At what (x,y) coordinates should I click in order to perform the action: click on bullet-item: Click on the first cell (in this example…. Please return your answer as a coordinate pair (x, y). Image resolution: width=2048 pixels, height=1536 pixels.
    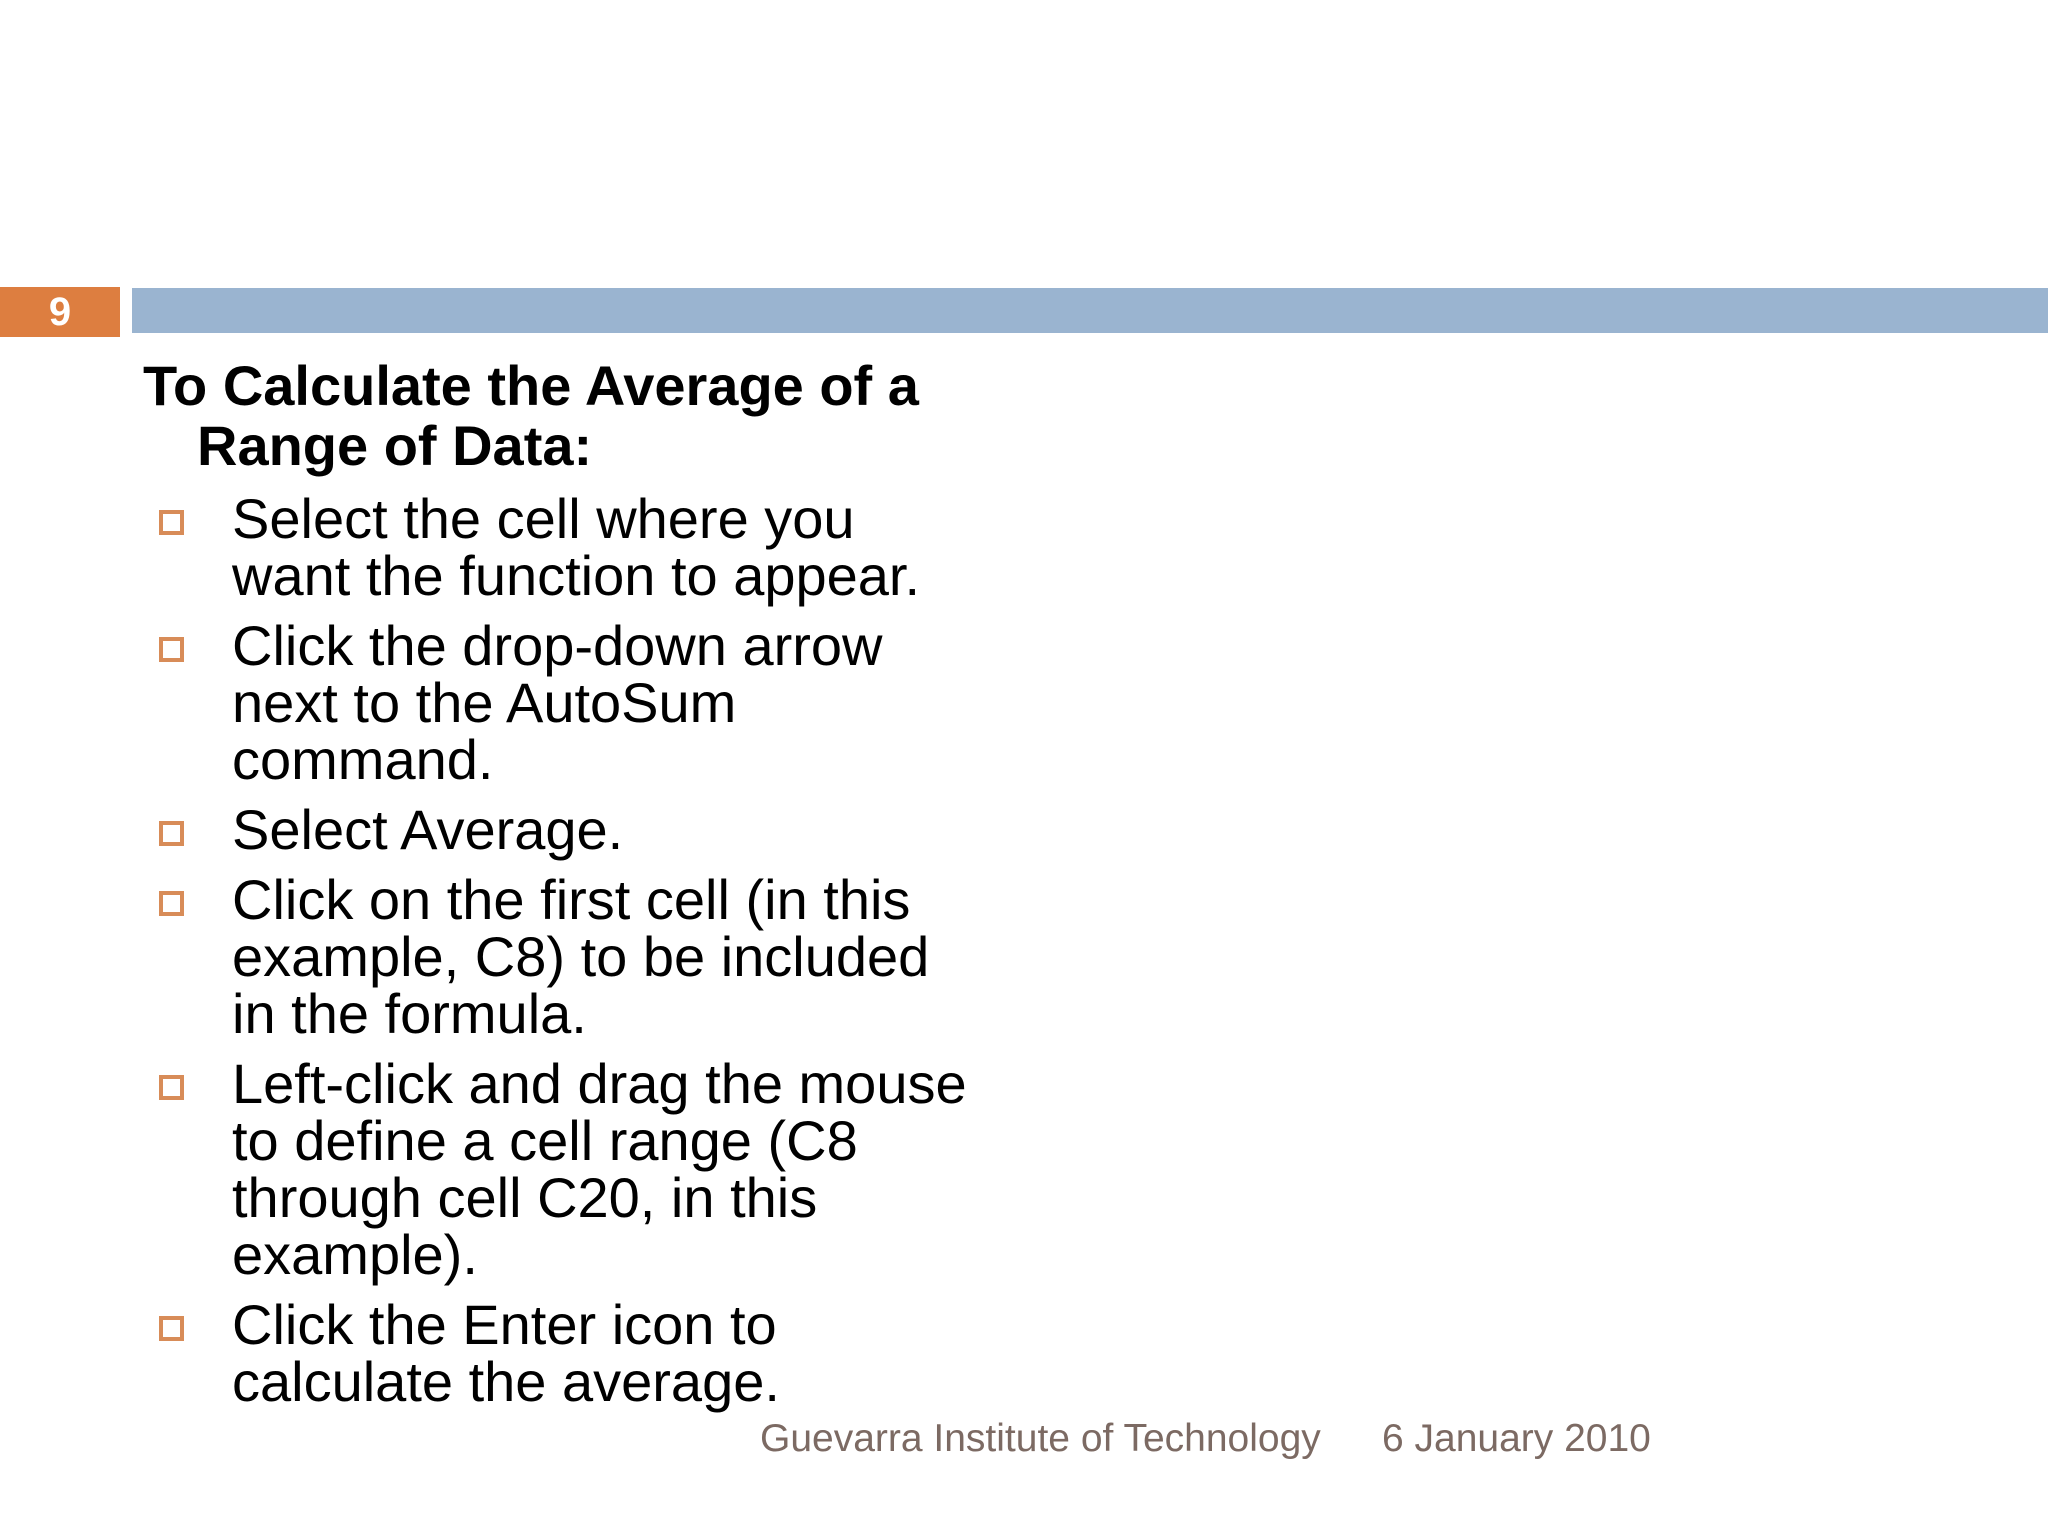
    Looking at the image, I should click on (633, 956).